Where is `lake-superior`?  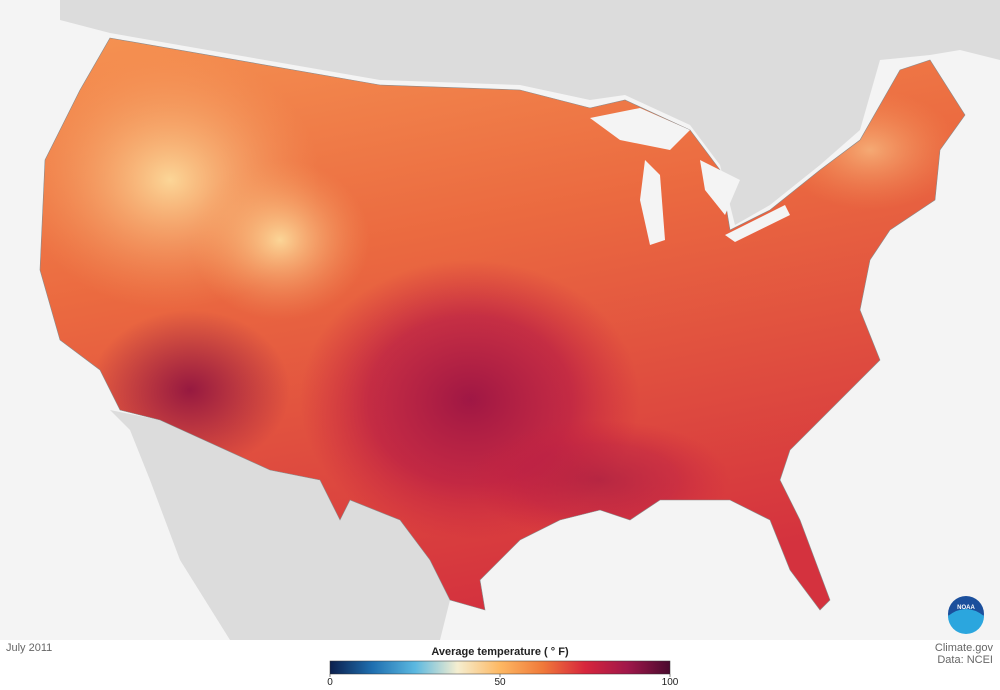
lake-superior is located at coordinates (640, 129).